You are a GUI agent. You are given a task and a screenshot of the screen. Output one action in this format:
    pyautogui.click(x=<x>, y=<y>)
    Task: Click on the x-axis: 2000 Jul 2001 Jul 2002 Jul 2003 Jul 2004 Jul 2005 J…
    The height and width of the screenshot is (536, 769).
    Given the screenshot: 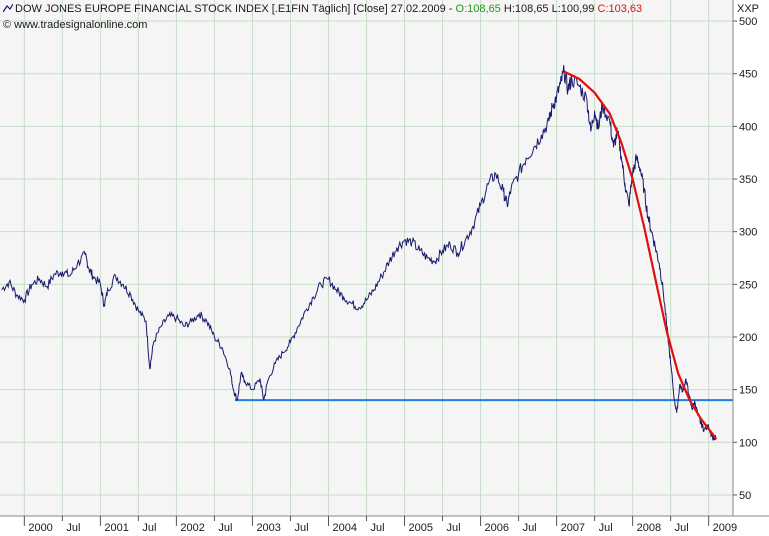 What is the action you would take?
    pyautogui.click(x=380, y=525)
    